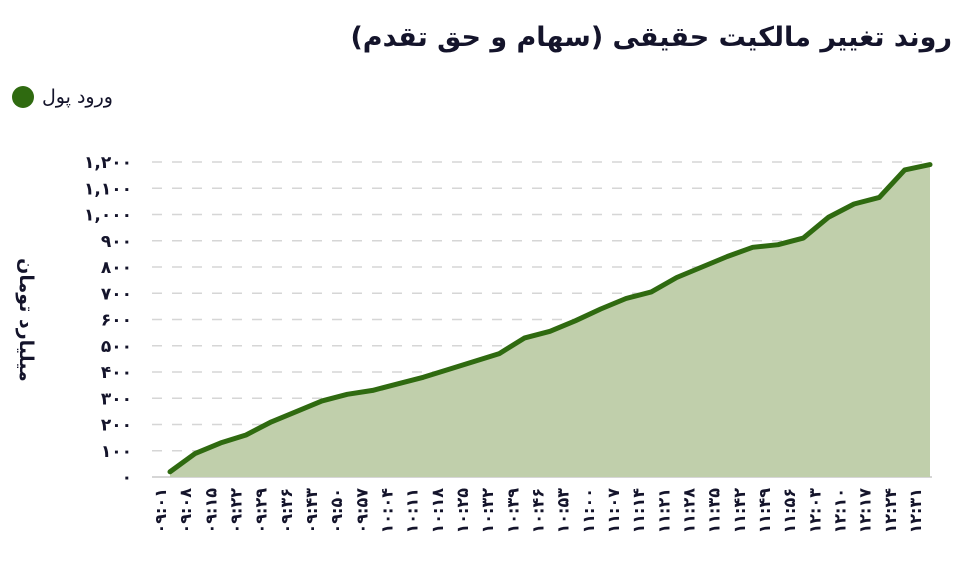 This screenshot has height=583, width=974. I want to click on x-tick-label: ۱۲:۳۱, so click(915, 510).